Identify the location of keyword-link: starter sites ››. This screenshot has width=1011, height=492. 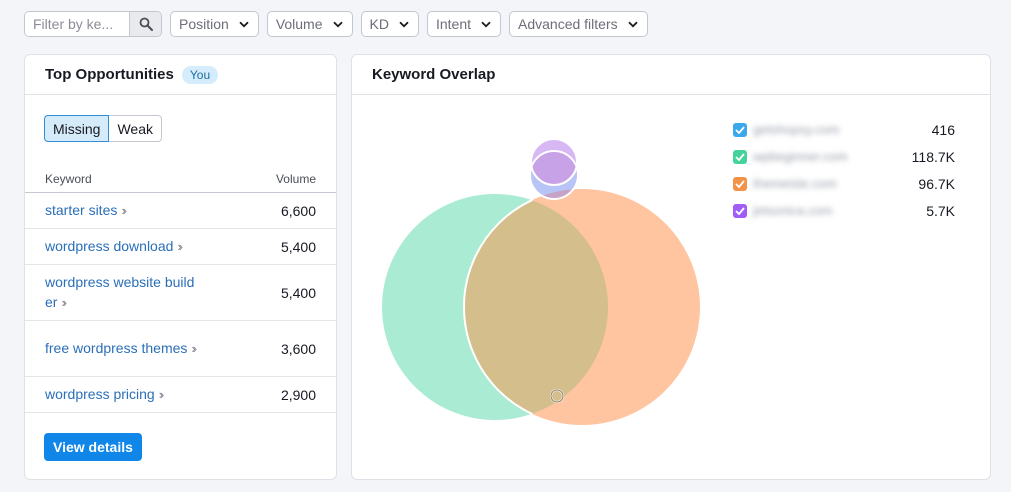
(121, 210).